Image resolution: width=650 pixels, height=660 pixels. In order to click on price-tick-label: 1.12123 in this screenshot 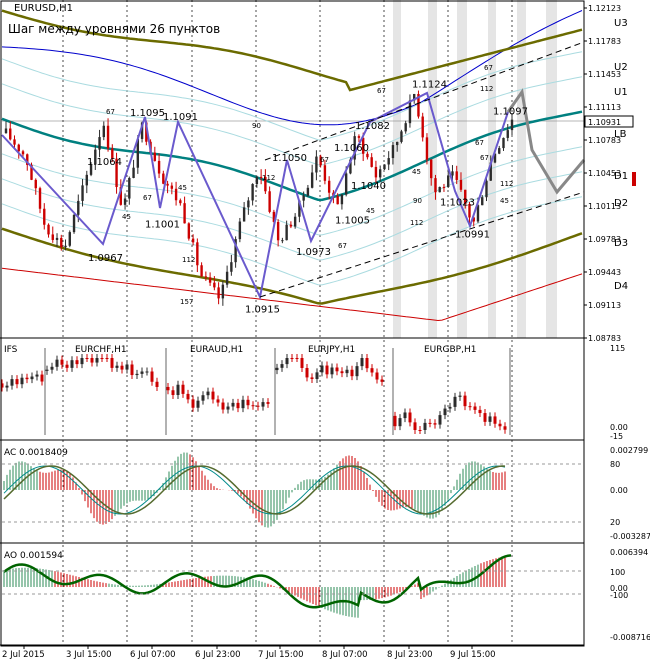, I will do `click(604, 8)`.